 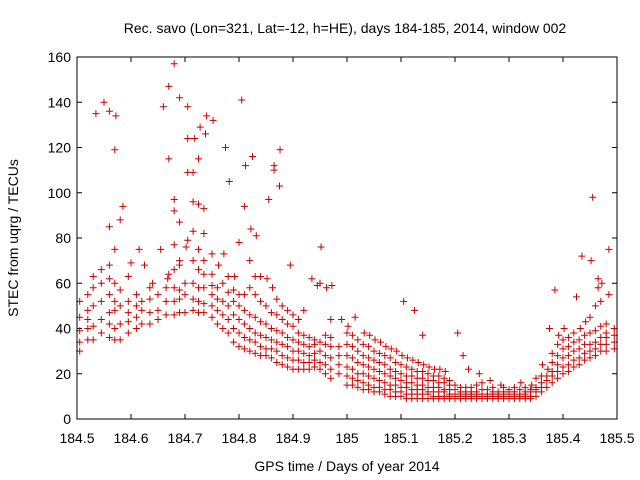 I want to click on x-tick-label: 185.3, so click(x=508, y=438).